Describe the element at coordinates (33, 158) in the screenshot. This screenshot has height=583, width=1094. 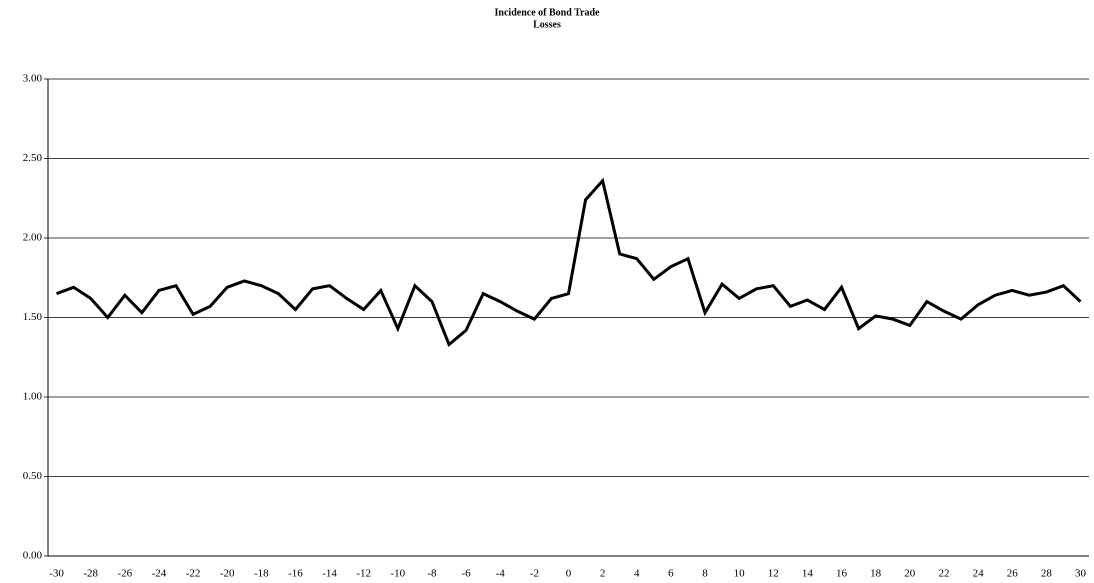
I see `y-tick-label: 2.50` at that location.